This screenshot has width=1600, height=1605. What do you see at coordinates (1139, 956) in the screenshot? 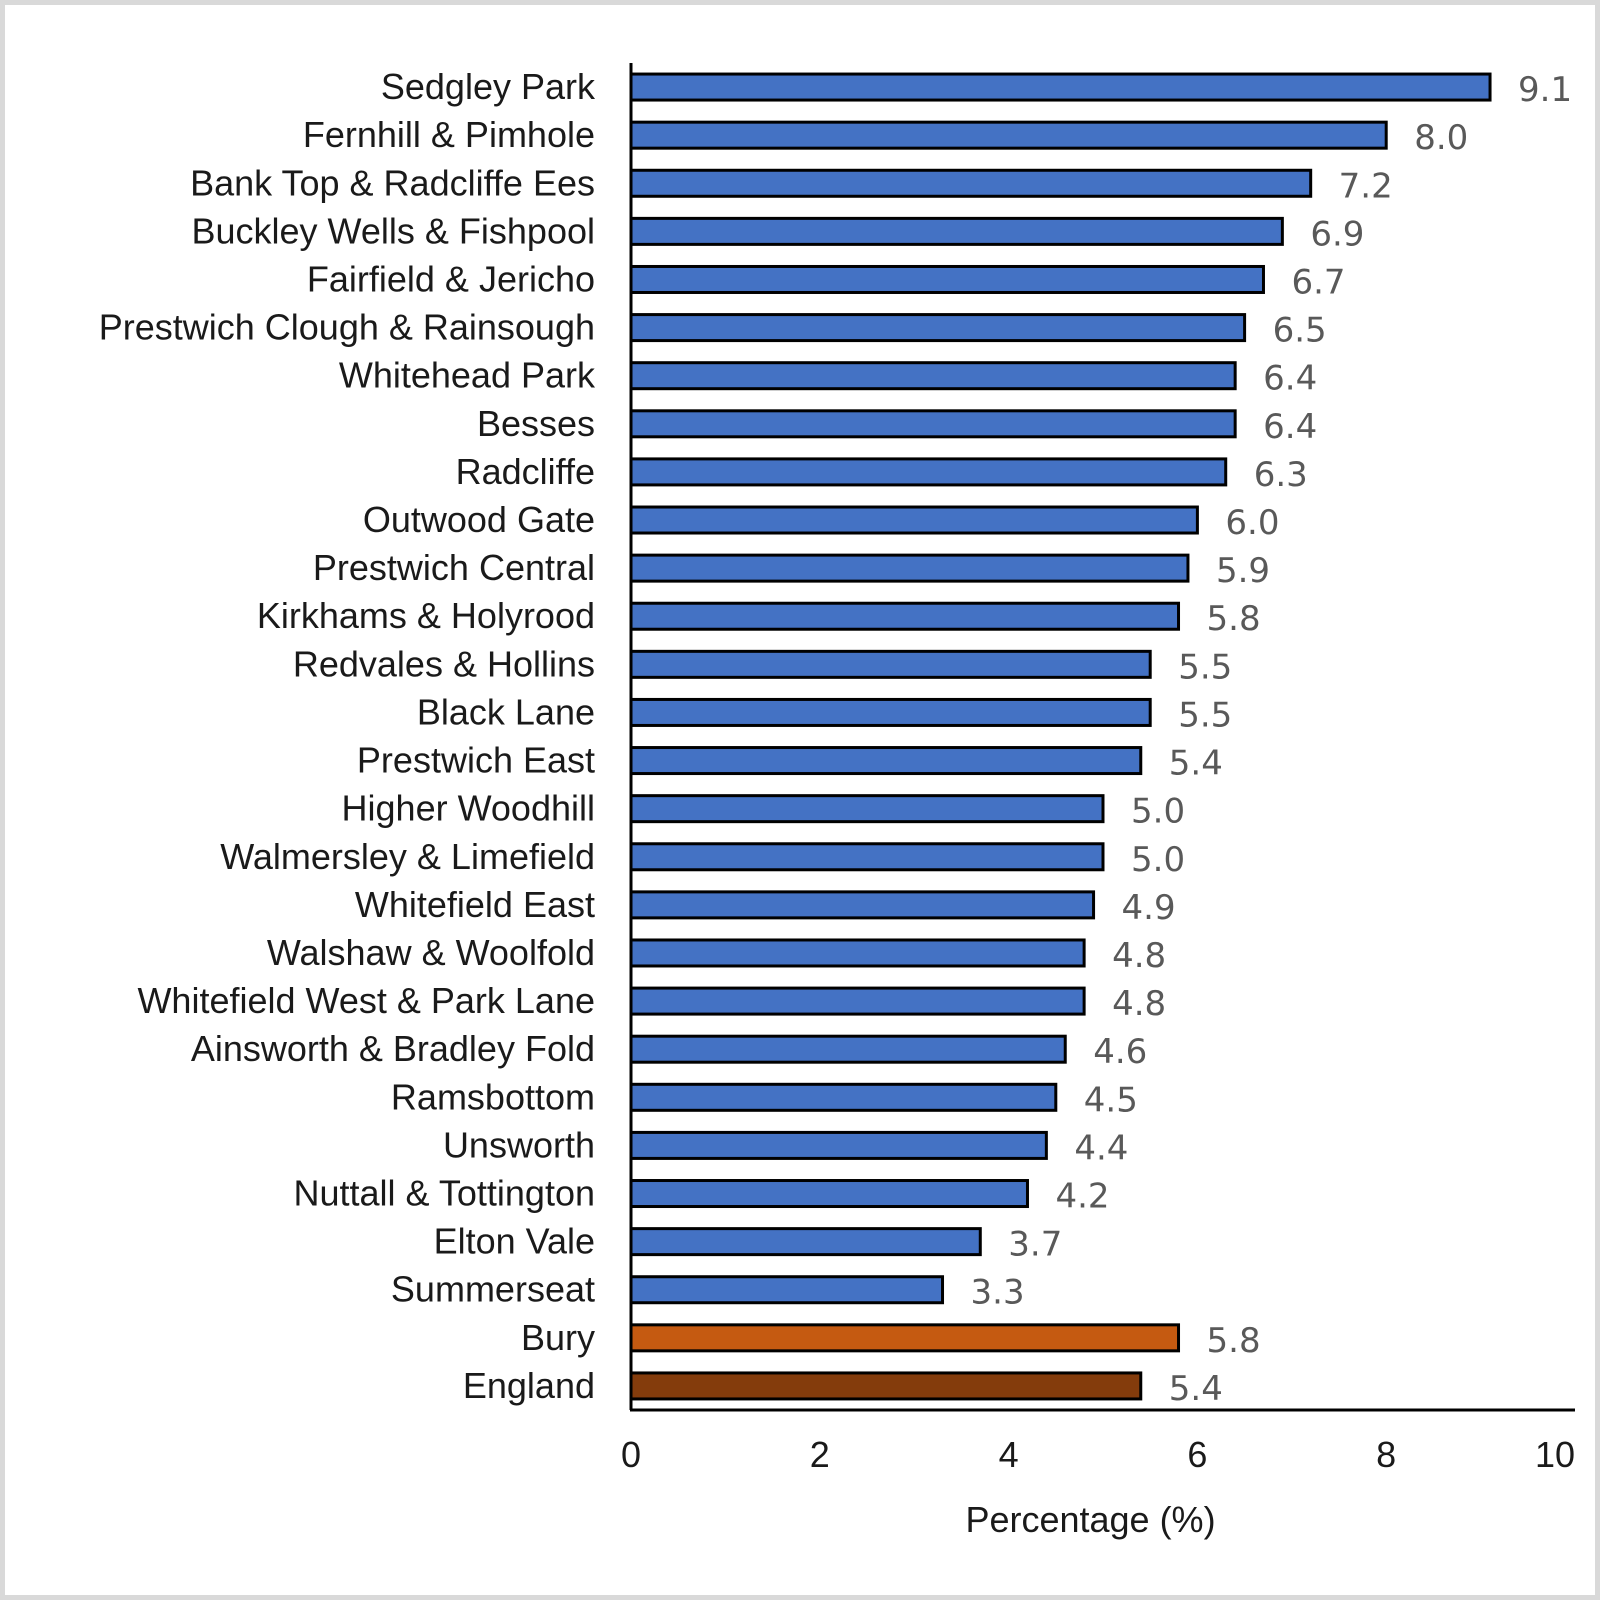
I see `value-label-walshaw-and-woolfold: 4.8` at bounding box center [1139, 956].